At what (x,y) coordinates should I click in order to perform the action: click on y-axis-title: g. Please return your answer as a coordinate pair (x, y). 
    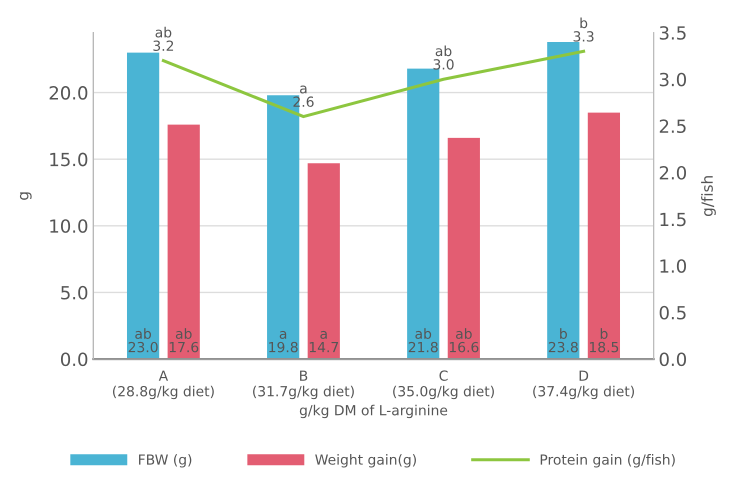
    Looking at the image, I should click on (26, 196).